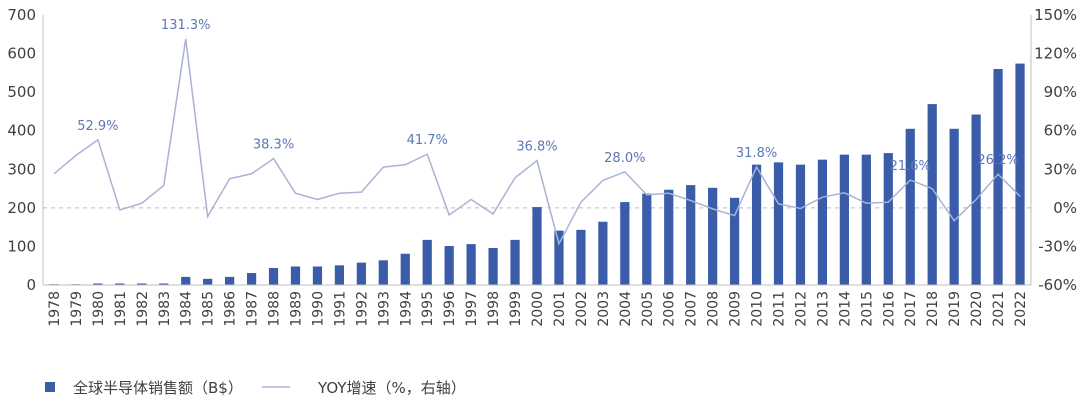 The image size is (1080, 401). What do you see at coordinates (99, 309) in the screenshot?
I see `x-tick-label: 1980` at bounding box center [99, 309].